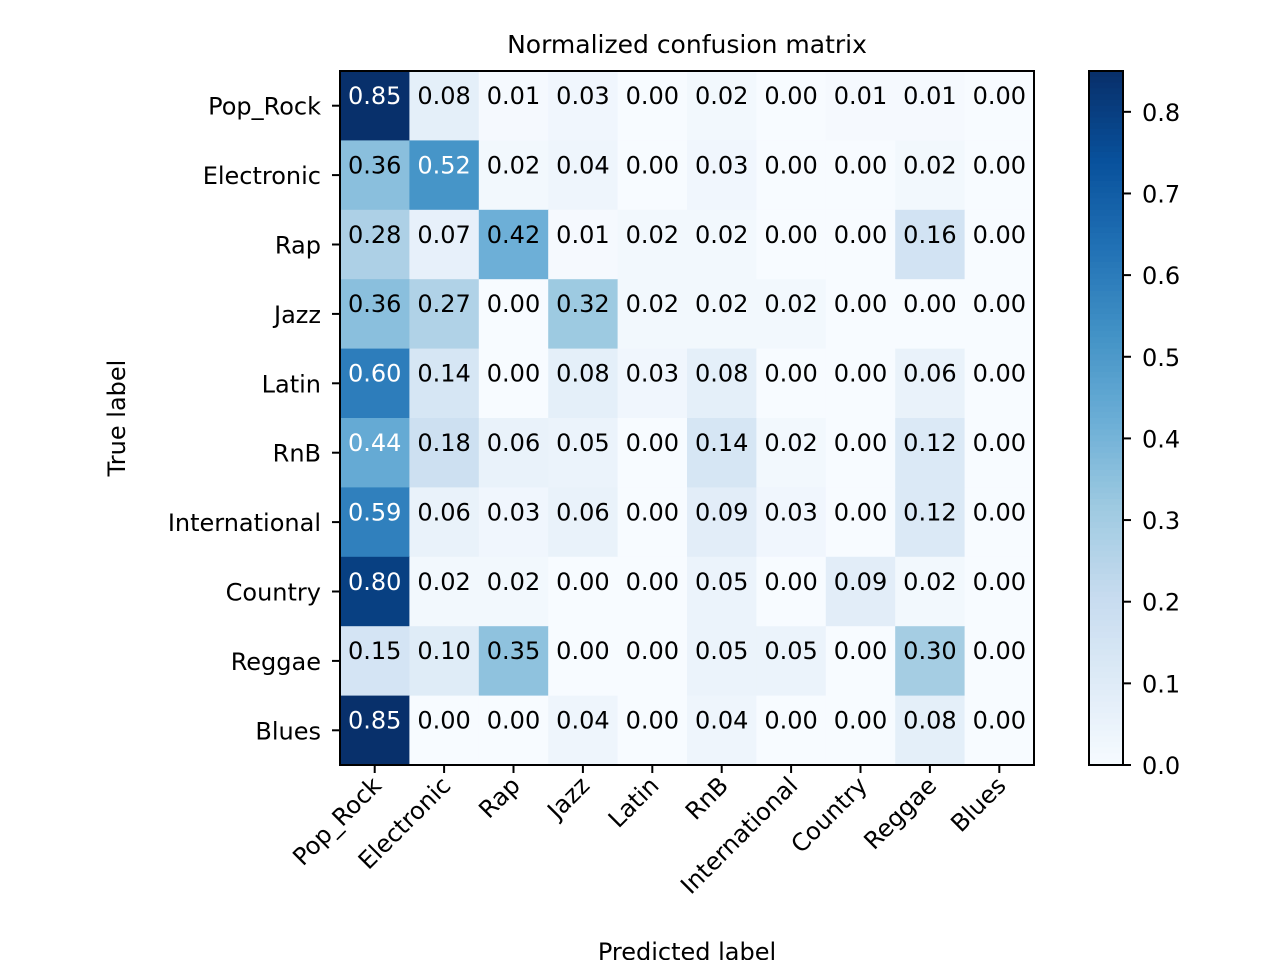 The height and width of the screenshot is (960, 1280). Describe the element at coordinates (582, 374) in the screenshot. I see `cell-value-label: 0.08` at that location.